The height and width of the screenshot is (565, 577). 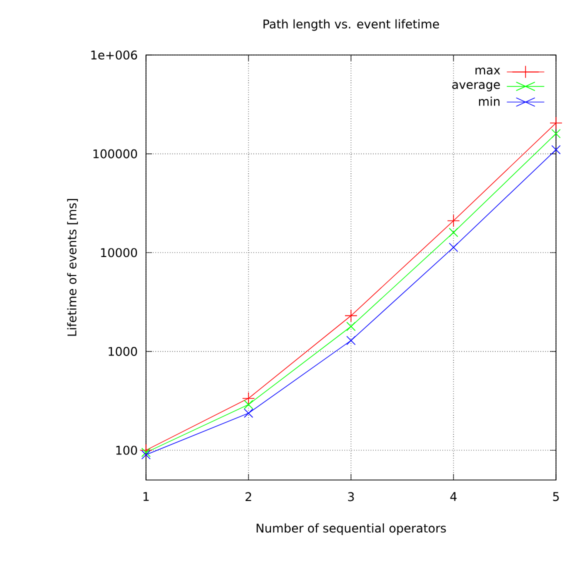 What do you see at coordinates (351, 25) in the screenshot?
I see `chart-title: Path length vs. event lifetime` at bounding box center [351, 25].